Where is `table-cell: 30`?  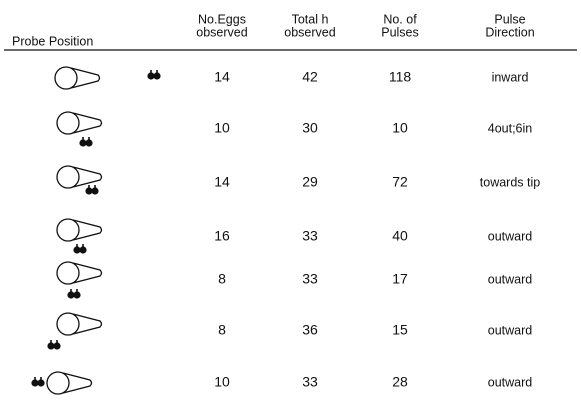
table-cell: 30 is located at coordinates (310, 128).